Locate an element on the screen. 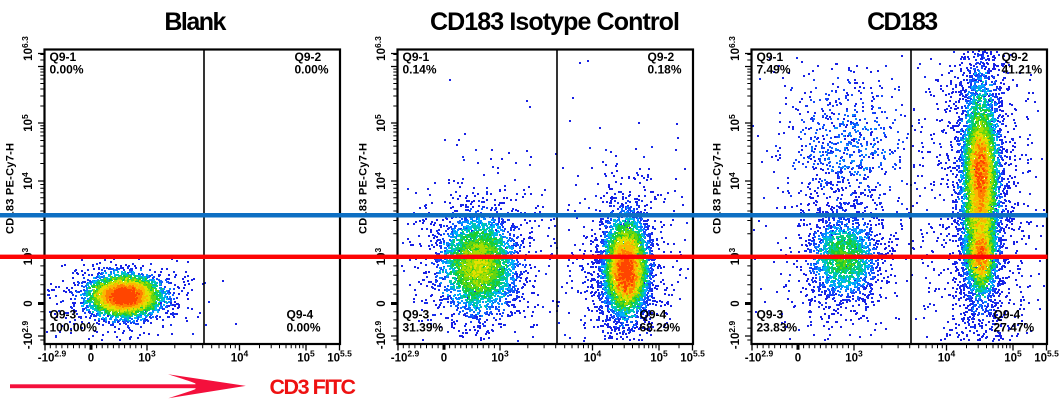 The image size is (1062, 400). svg-text:Q9-20.18%: Q9-2 0.18% is located at coordinates (665, 63).